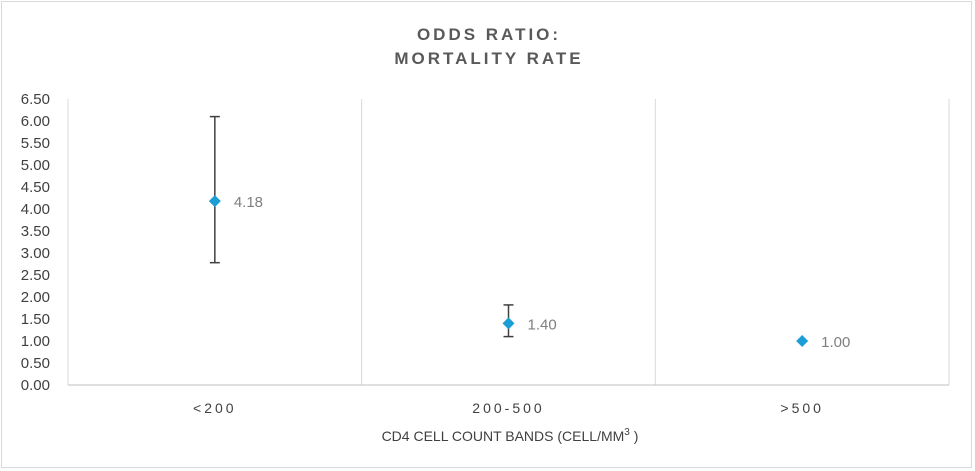 This screenshot has width=975, height=471. What do you see at coordinates (35, 231) in the screenshot?
I see `y-tick-label: 3.50` at bounding box center [35, 231].